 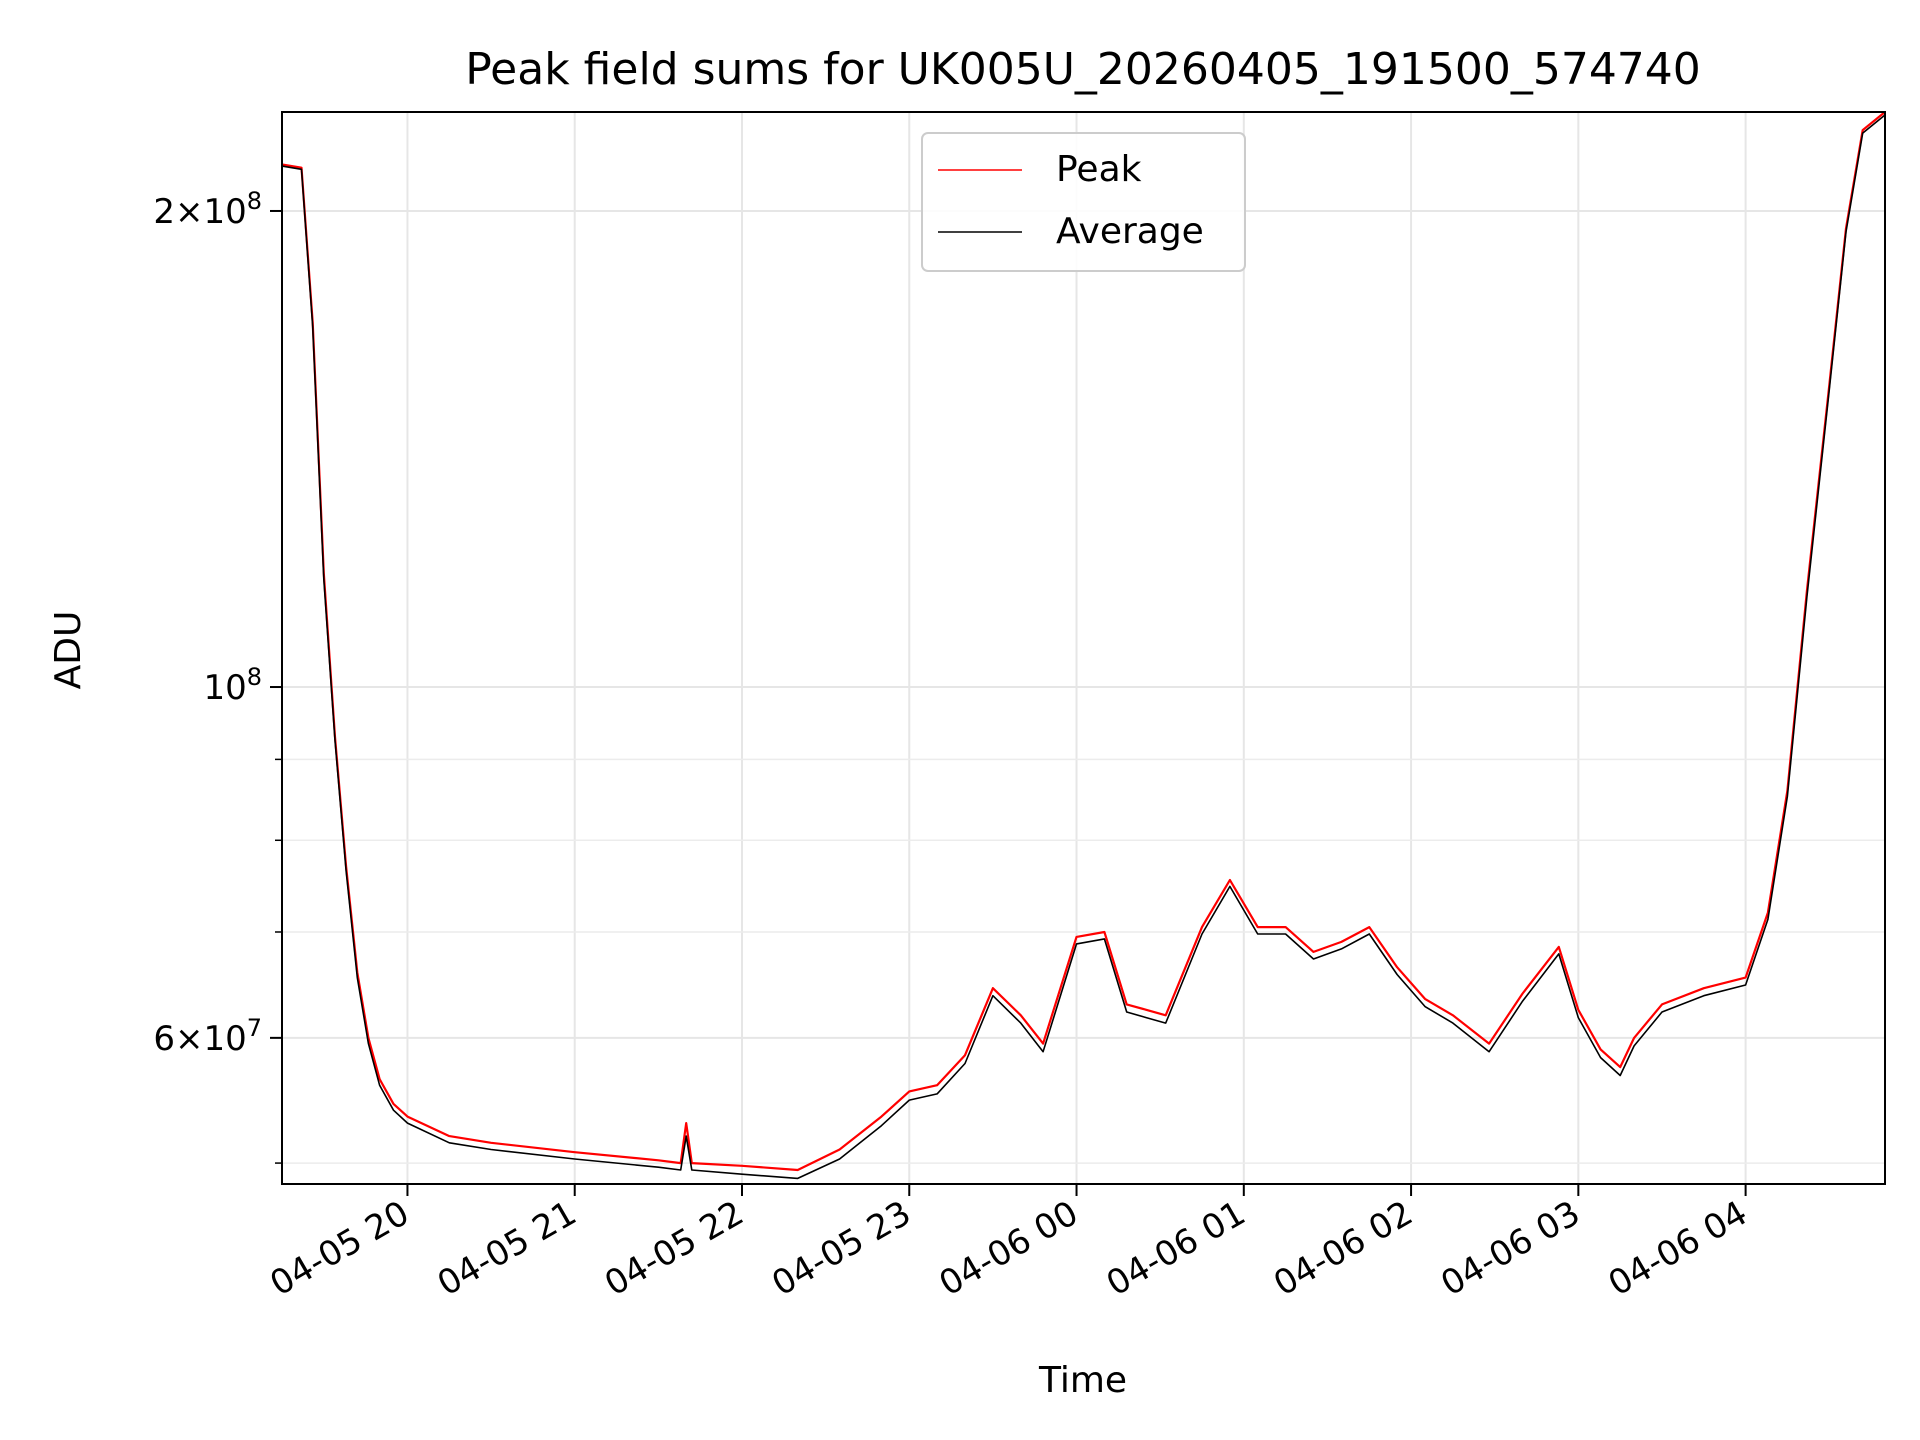 I want to click on y-tick-label: 2×108, so click(x=207, y=209).